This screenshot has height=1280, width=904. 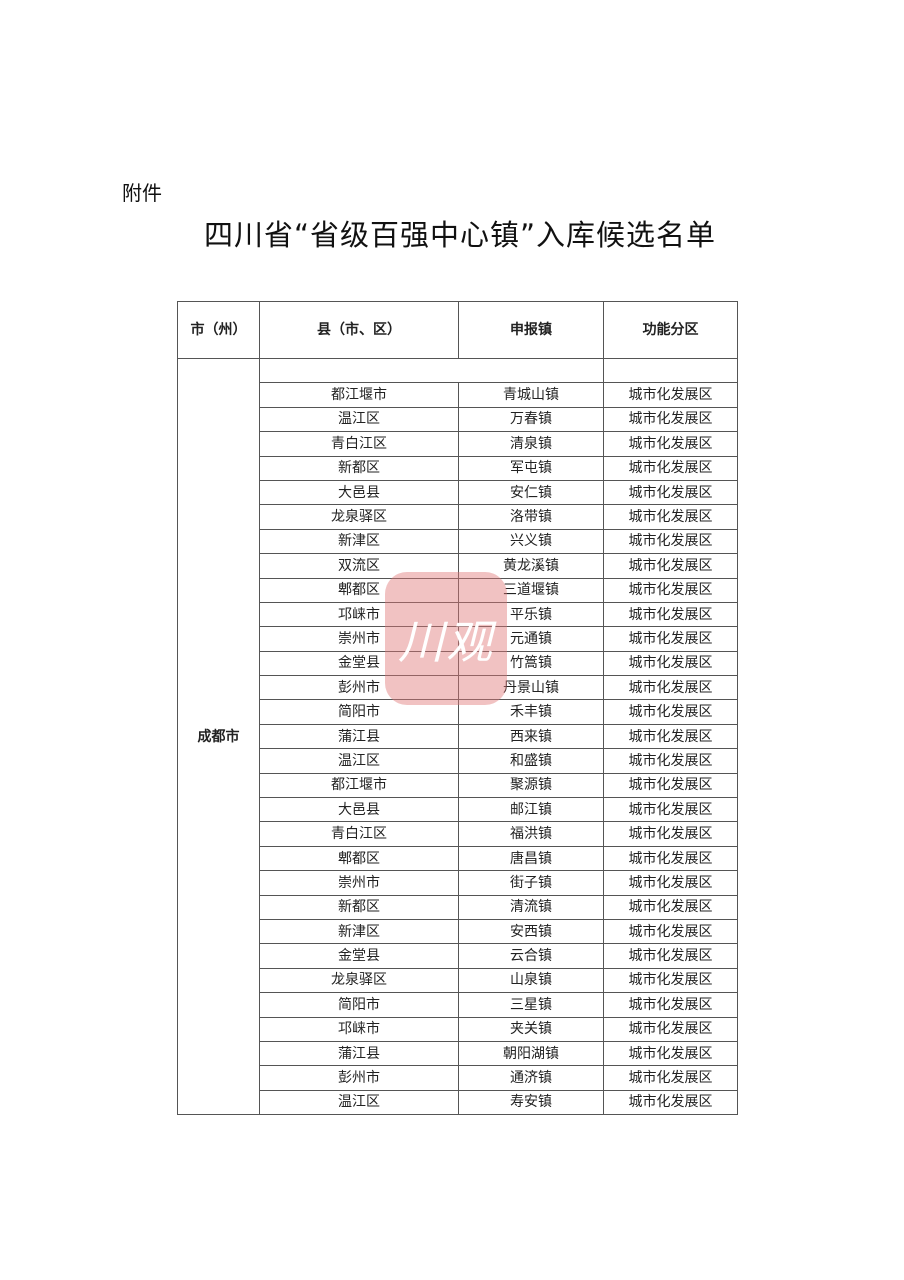 What do you see at coordinates (142, 193) in the screenshot?
I see `attachment-label: 附件` at bounding box center [142, 193].